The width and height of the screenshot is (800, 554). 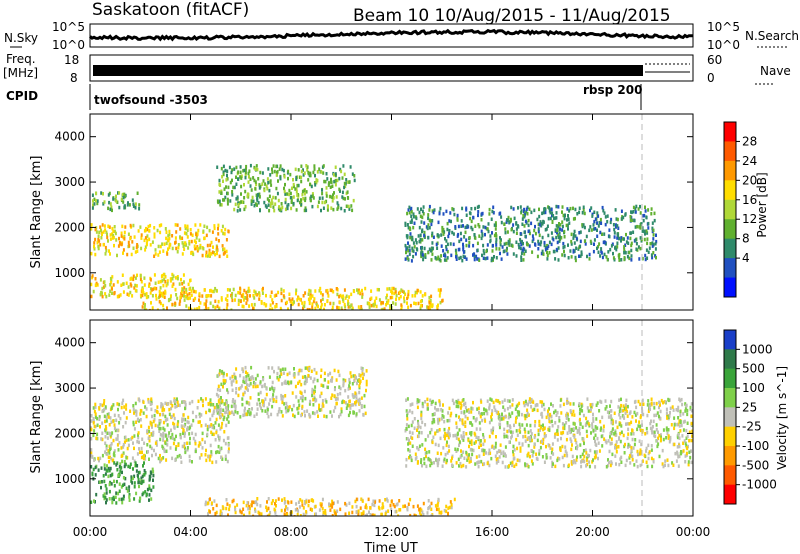 I want to click on colorbar-tick-label: 24, so click(x=749, y=161).